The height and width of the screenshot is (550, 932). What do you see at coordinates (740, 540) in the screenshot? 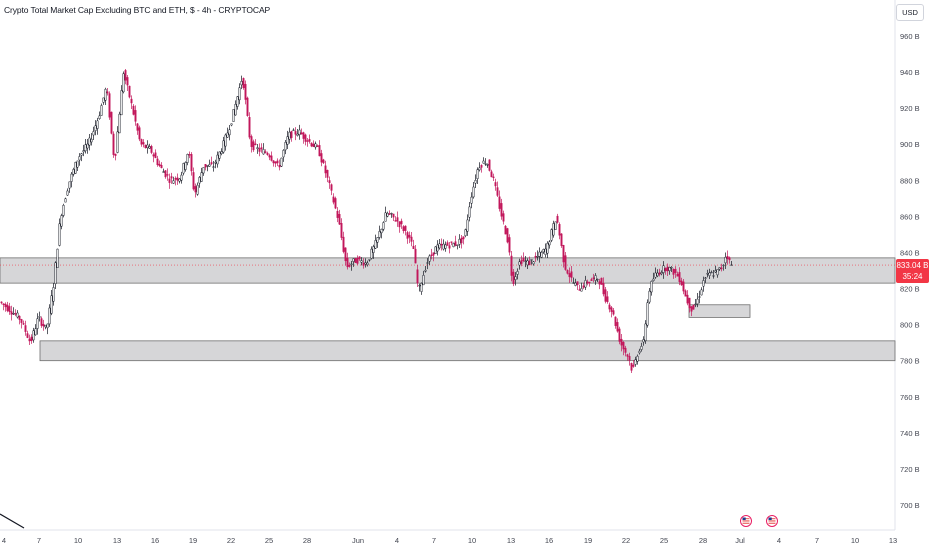
I see `x-tick-label: Jul` at bounding box center [740, 540].